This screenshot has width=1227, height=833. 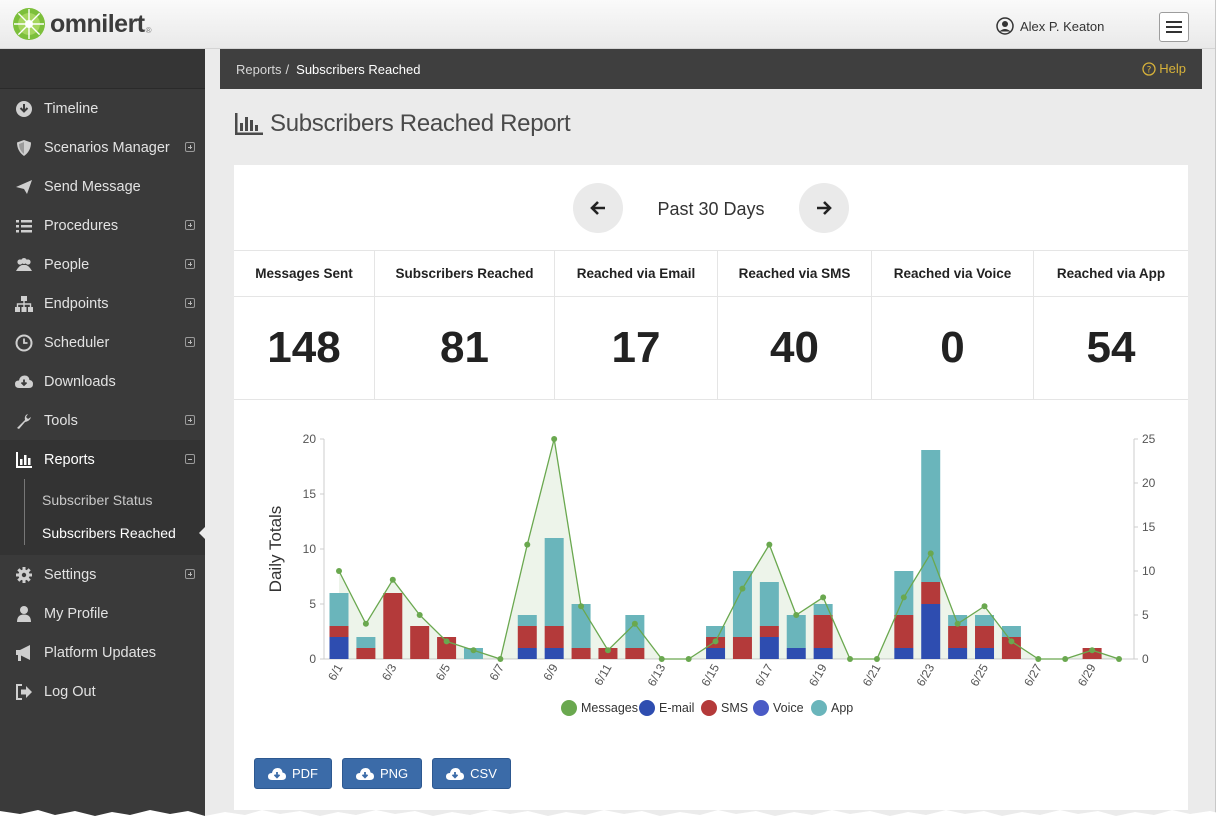 I want to click on stat-value: 54, so click(x=1111, y=347).